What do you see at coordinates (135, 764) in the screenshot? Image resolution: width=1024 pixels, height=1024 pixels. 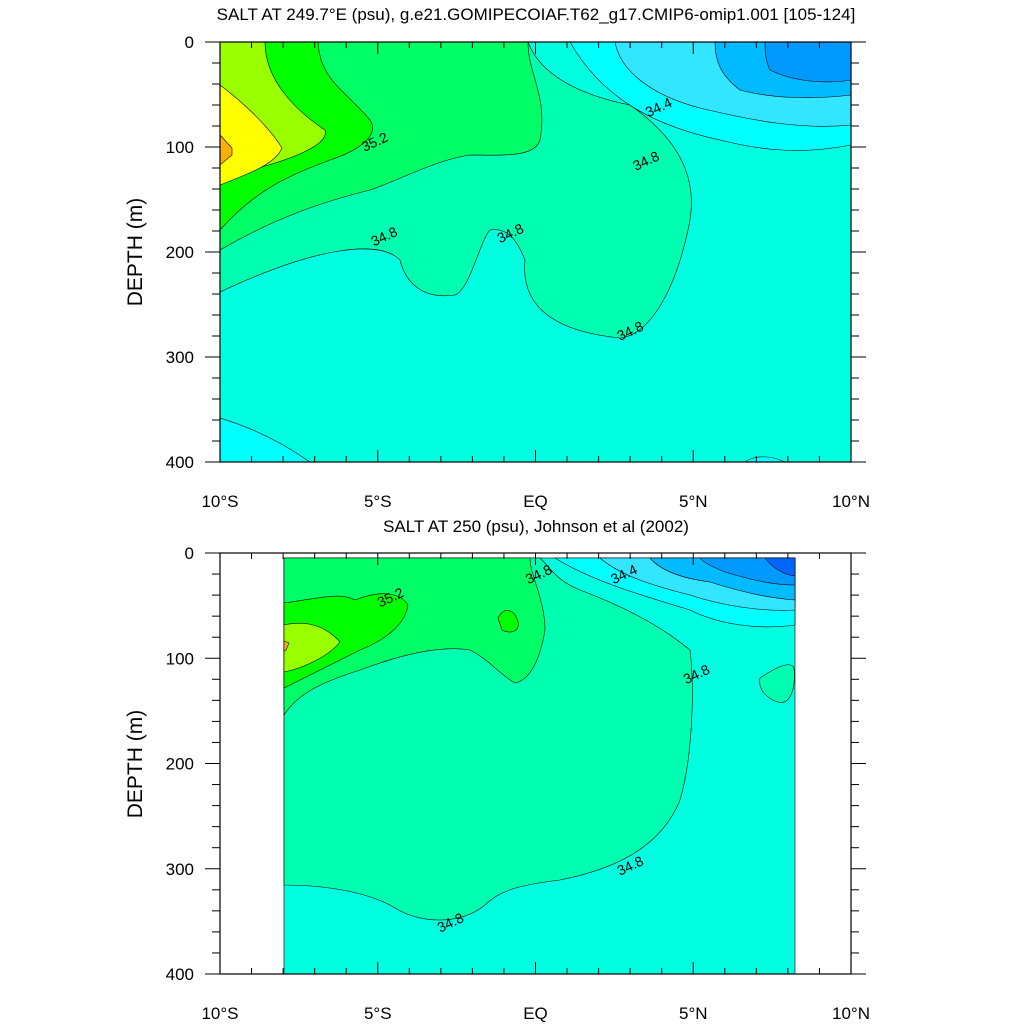 I see `y-axis-label-bottom: DEPTH (m)` at bounding box center [135, 764].